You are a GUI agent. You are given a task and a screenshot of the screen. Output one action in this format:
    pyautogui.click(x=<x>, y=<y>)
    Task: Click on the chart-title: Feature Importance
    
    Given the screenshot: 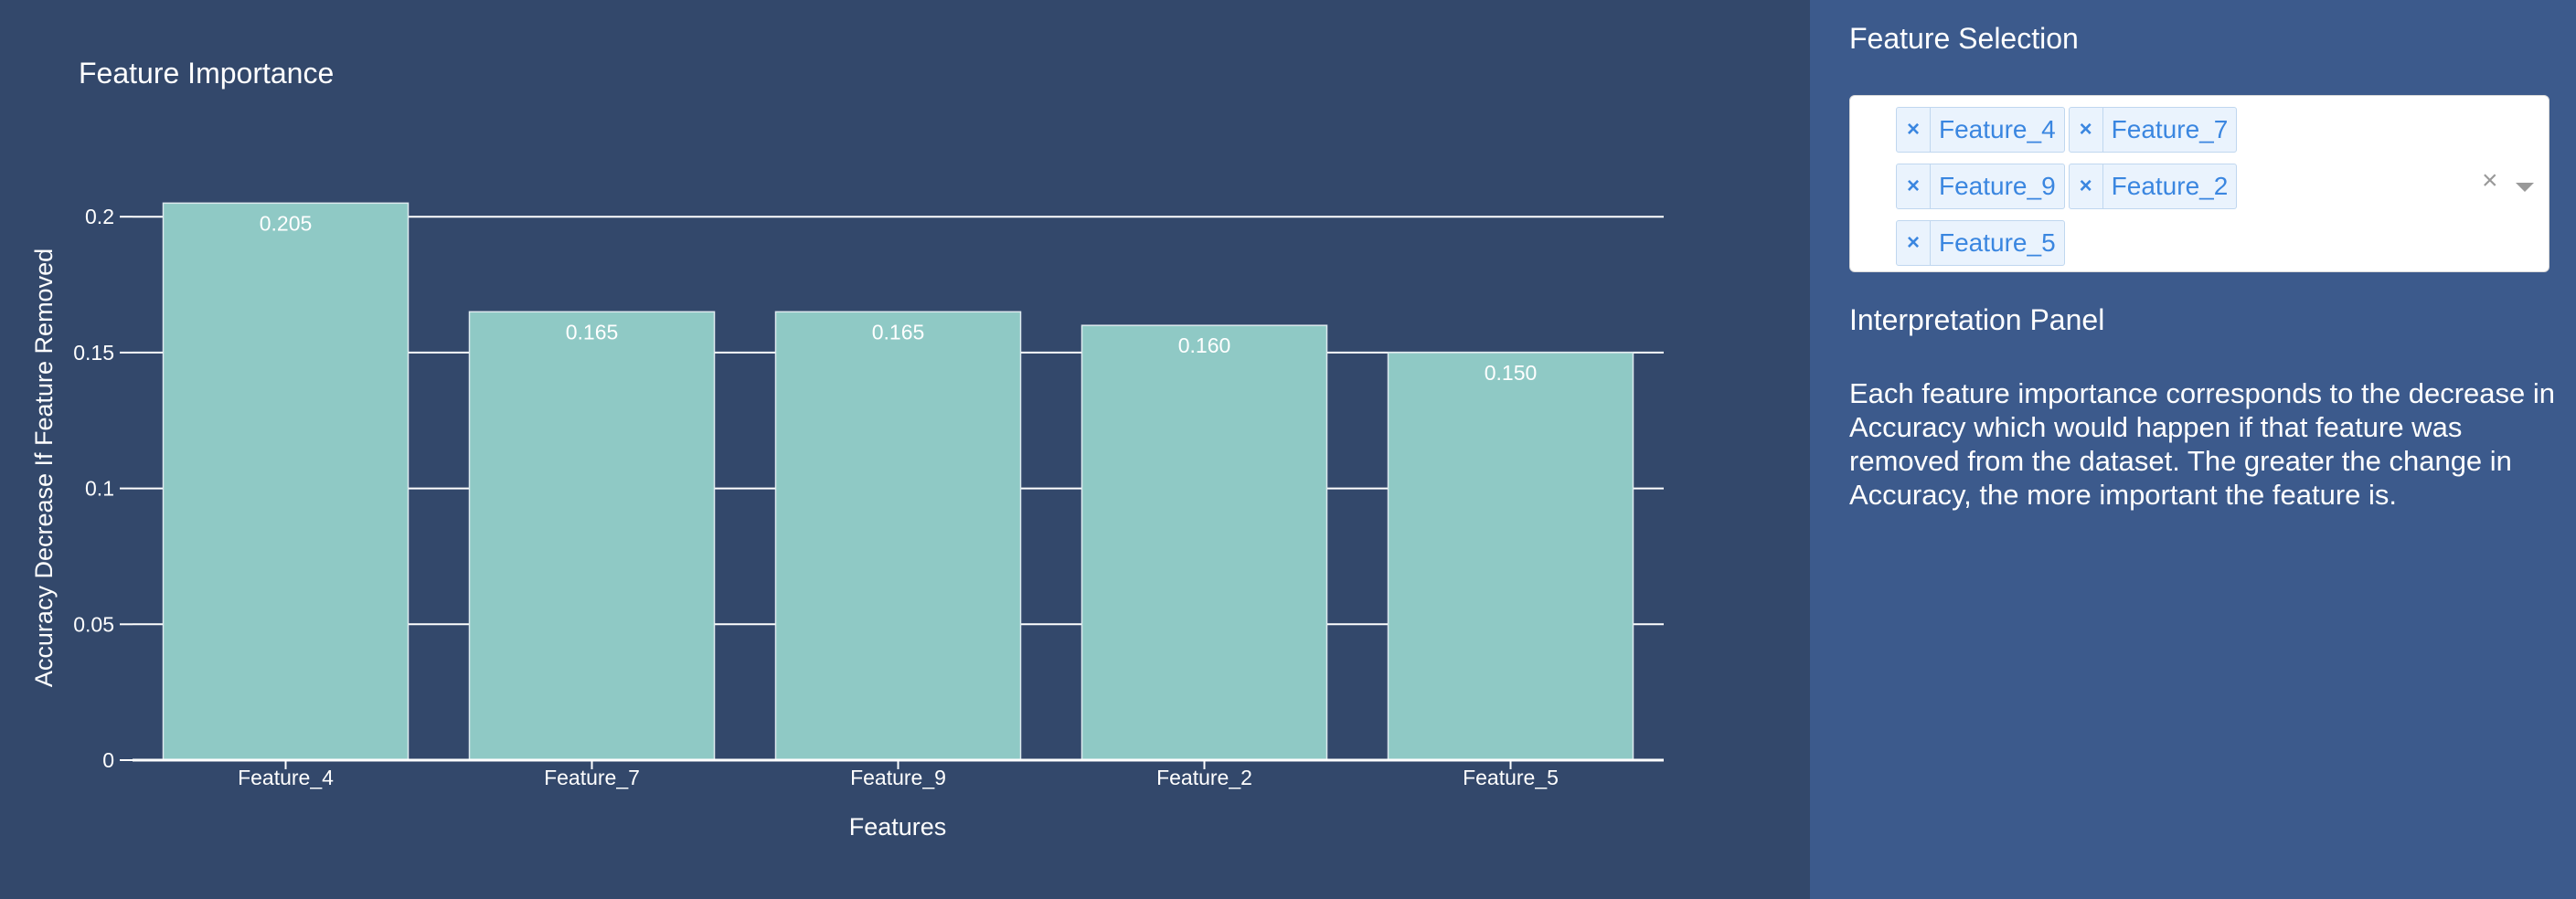 What is the action you would take?
    pyautogui.click(x=207, y=73)
    